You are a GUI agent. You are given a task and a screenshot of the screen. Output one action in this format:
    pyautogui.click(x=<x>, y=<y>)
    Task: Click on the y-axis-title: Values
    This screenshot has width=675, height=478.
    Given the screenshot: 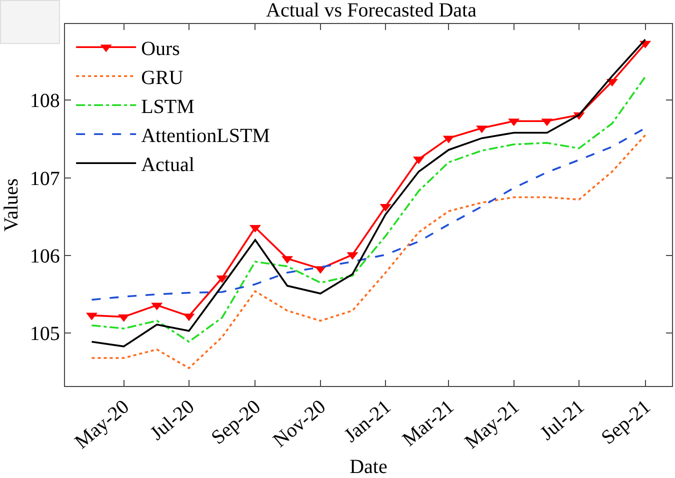 What is the action you would take?
    pyautogui.click(x=11, y=205)
    